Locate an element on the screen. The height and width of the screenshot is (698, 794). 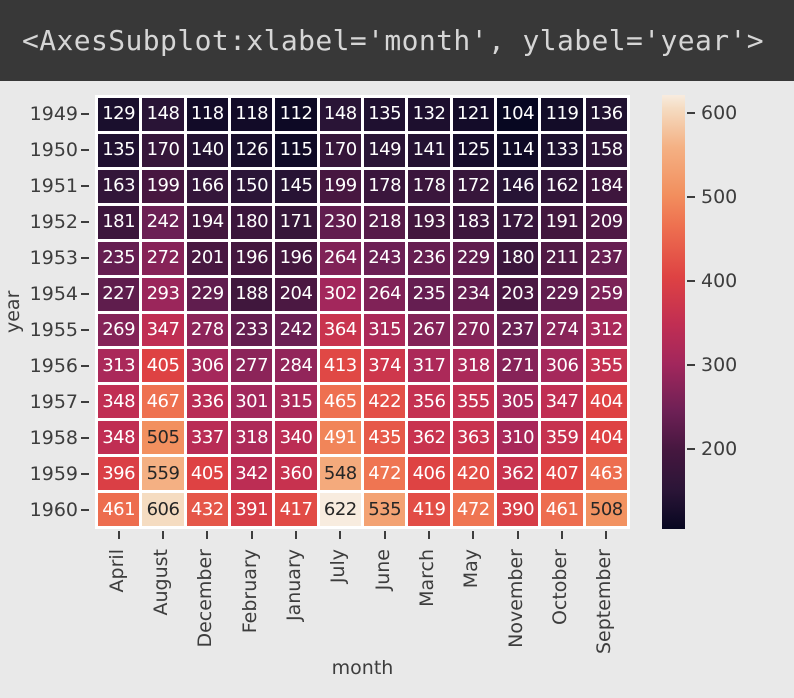
x-tick-label: December is located at coordinates (205, 598).